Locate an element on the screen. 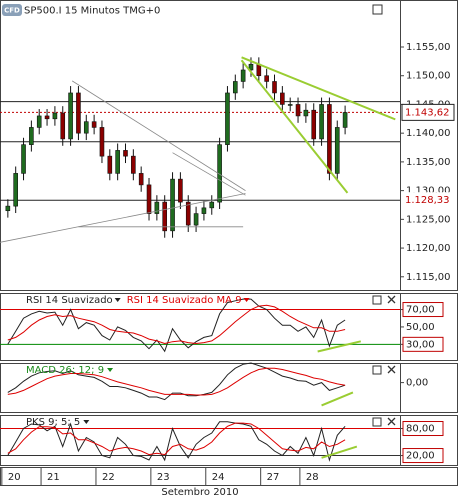 Image resolution: width=458 pixels, height=499 pixels. y-tick-label: 70,00 is located at coordinates (420, 310).